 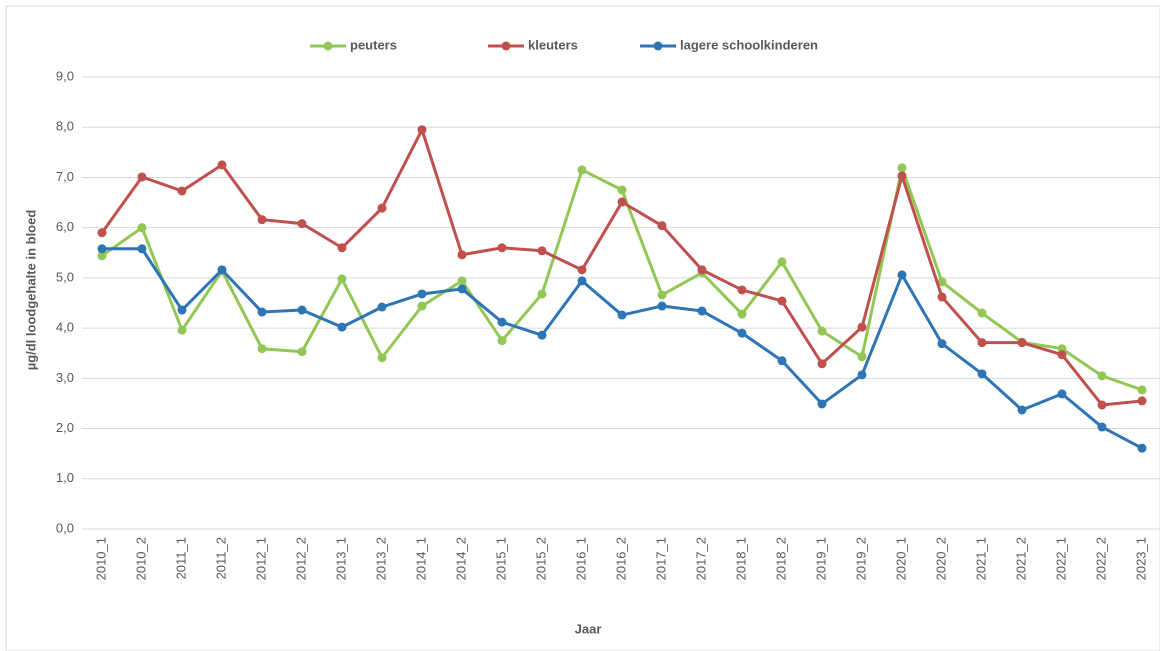 I want to click on x-tick-label: 2012_2, so click(x=300, y=558).